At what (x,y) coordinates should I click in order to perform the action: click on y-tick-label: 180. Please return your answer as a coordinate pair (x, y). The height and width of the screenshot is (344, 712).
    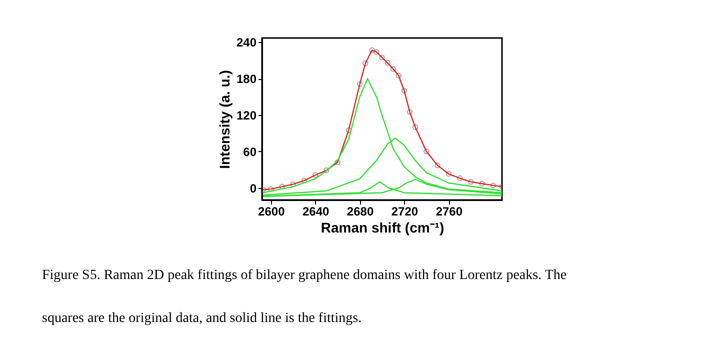
    Looking at the image, I should click on (246, 79).